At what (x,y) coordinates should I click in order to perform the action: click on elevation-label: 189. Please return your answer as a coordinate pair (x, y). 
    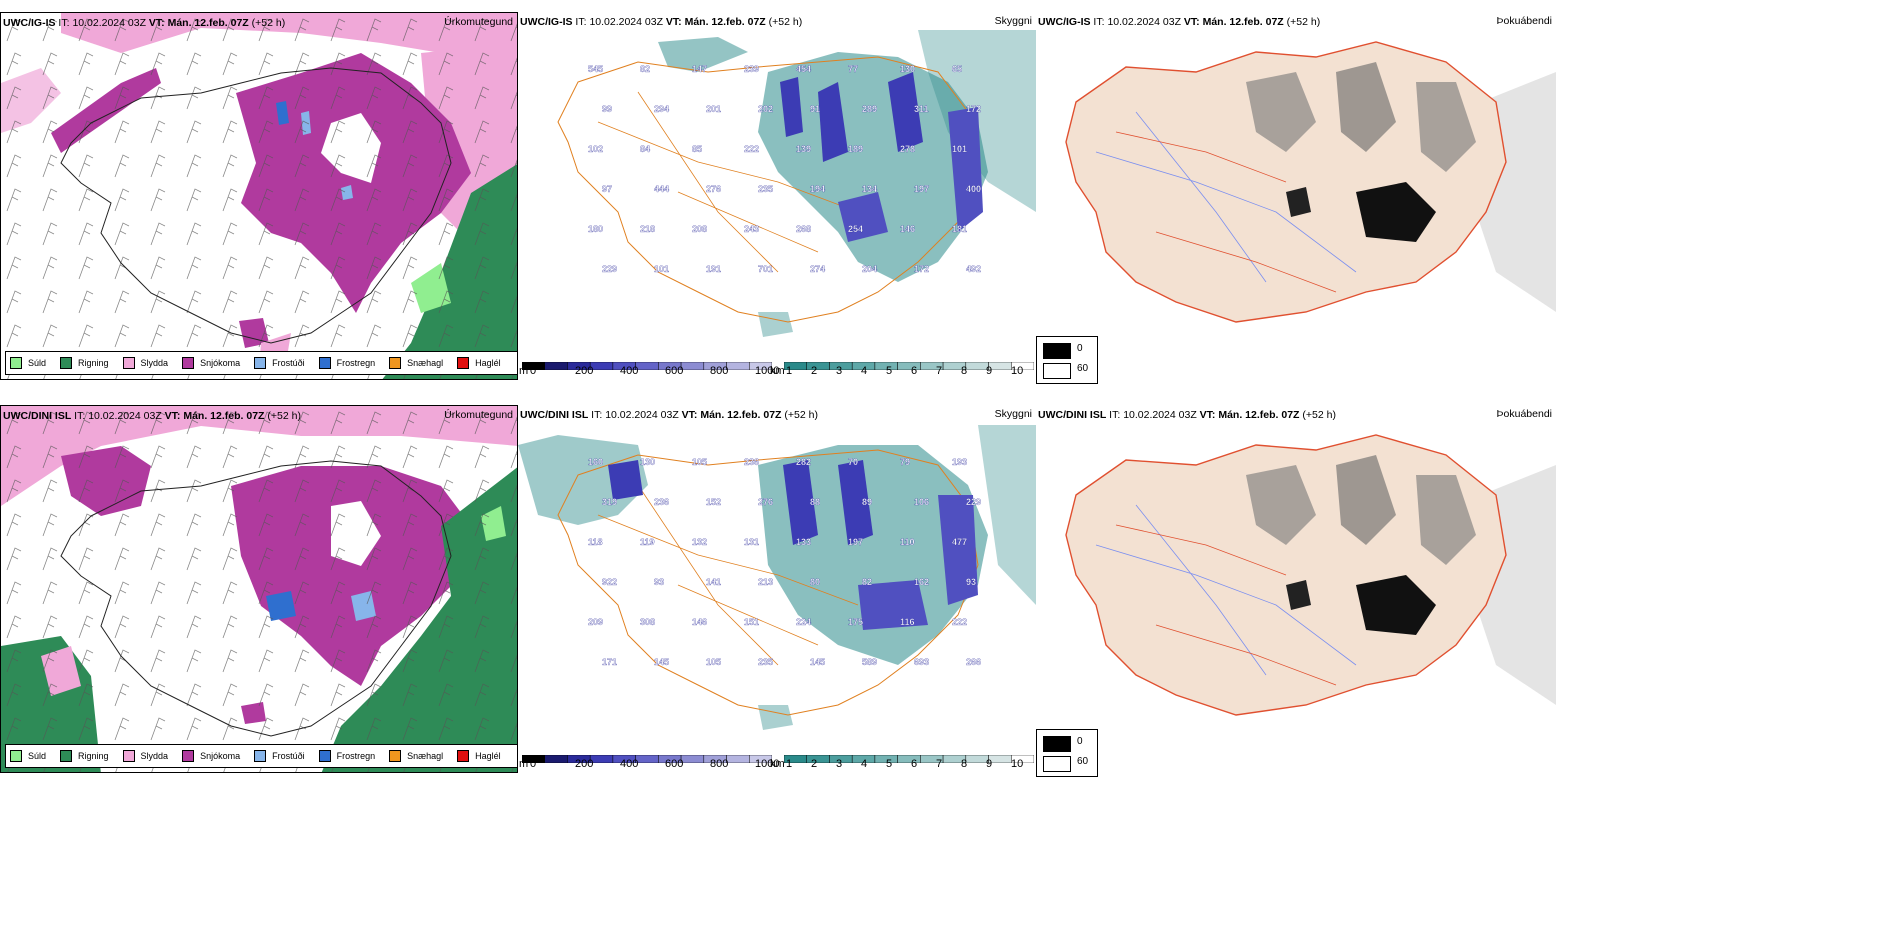
    Looking at the image, I should click on (855, 149).